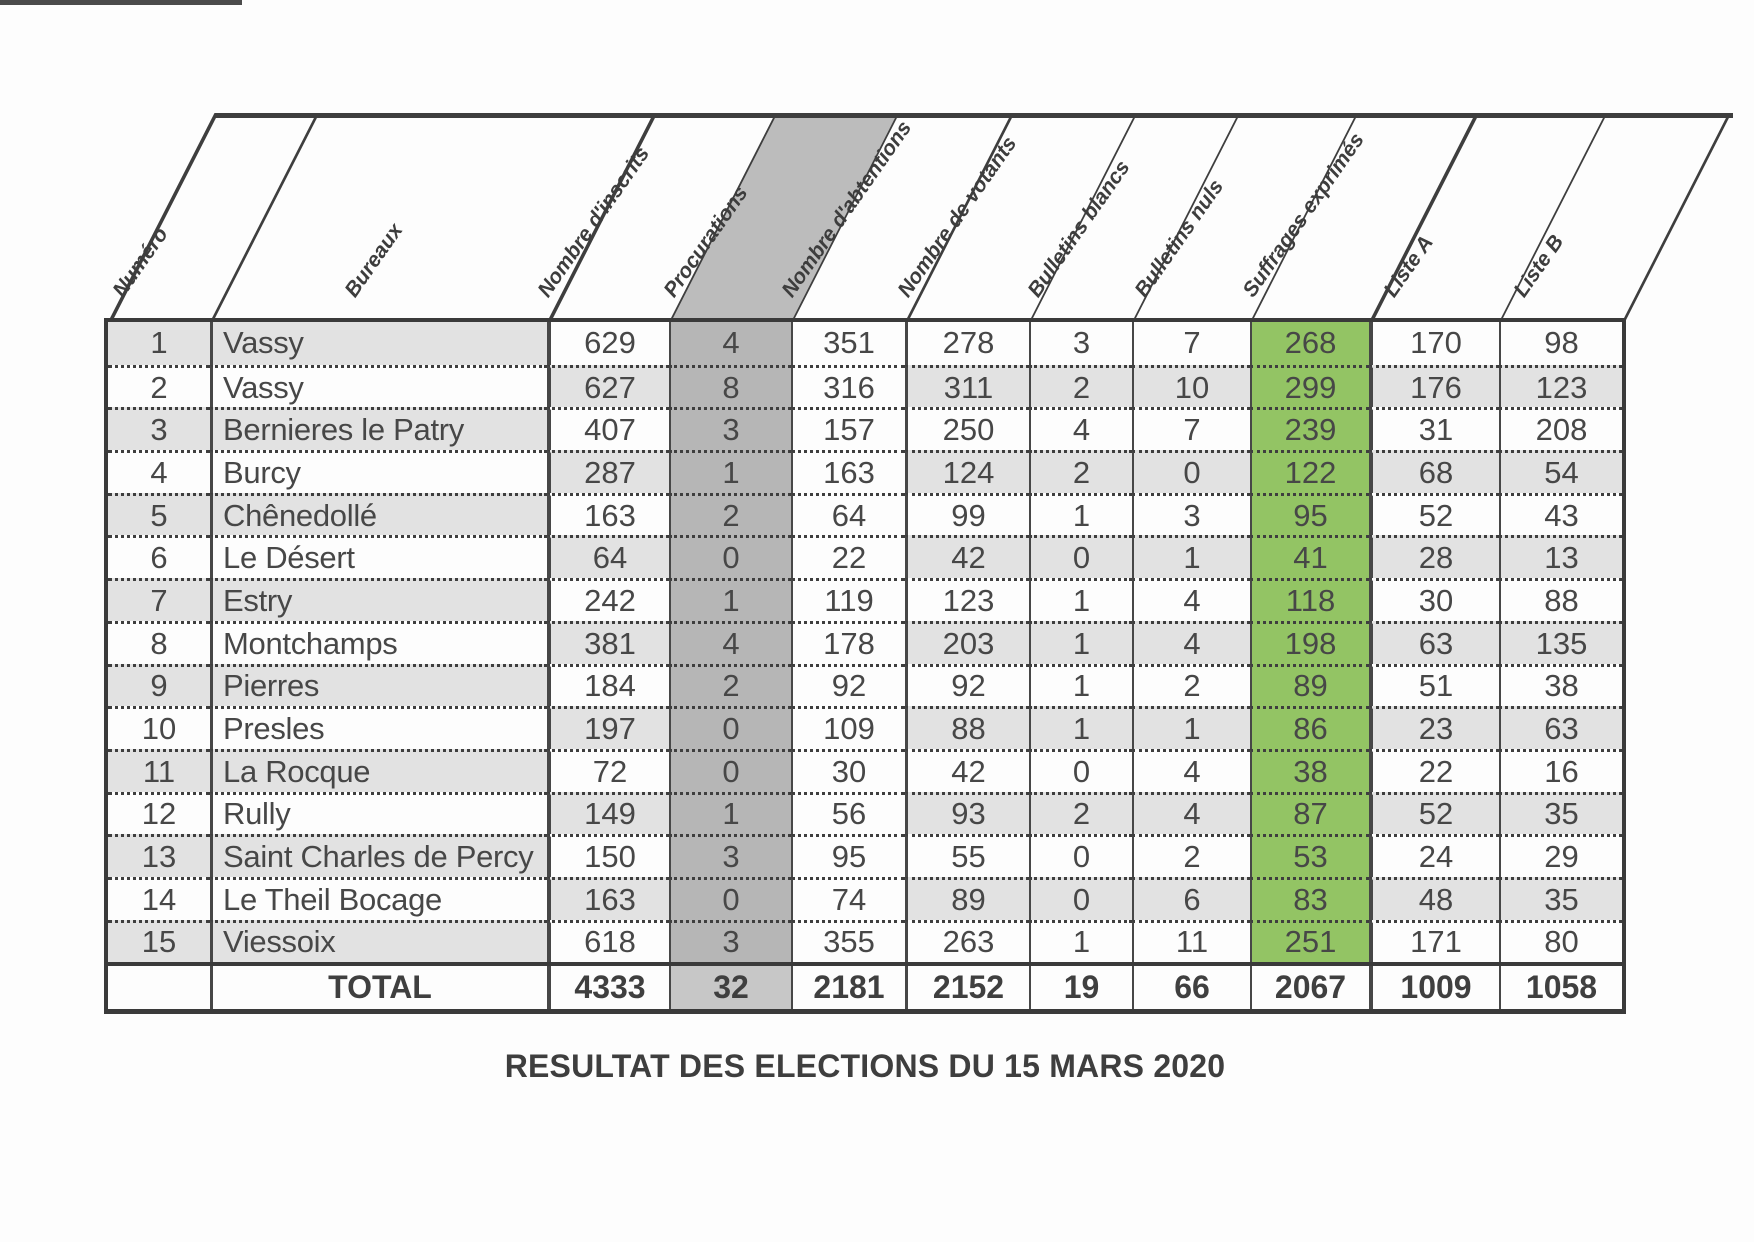 This screenshot has width=1754, height=1242. Describe the element at coordinates (1079, 229) in the screenshot. I see `column-header-blancs: Bulletins blancs` at that location.